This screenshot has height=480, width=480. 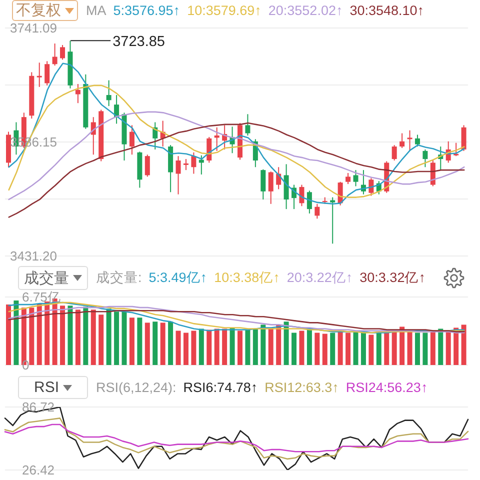 What do you see at coordinates (136, 387) in the screenshot?
I see `legend-title: RSI(6,12,24):` at bounding box center [136, 387].